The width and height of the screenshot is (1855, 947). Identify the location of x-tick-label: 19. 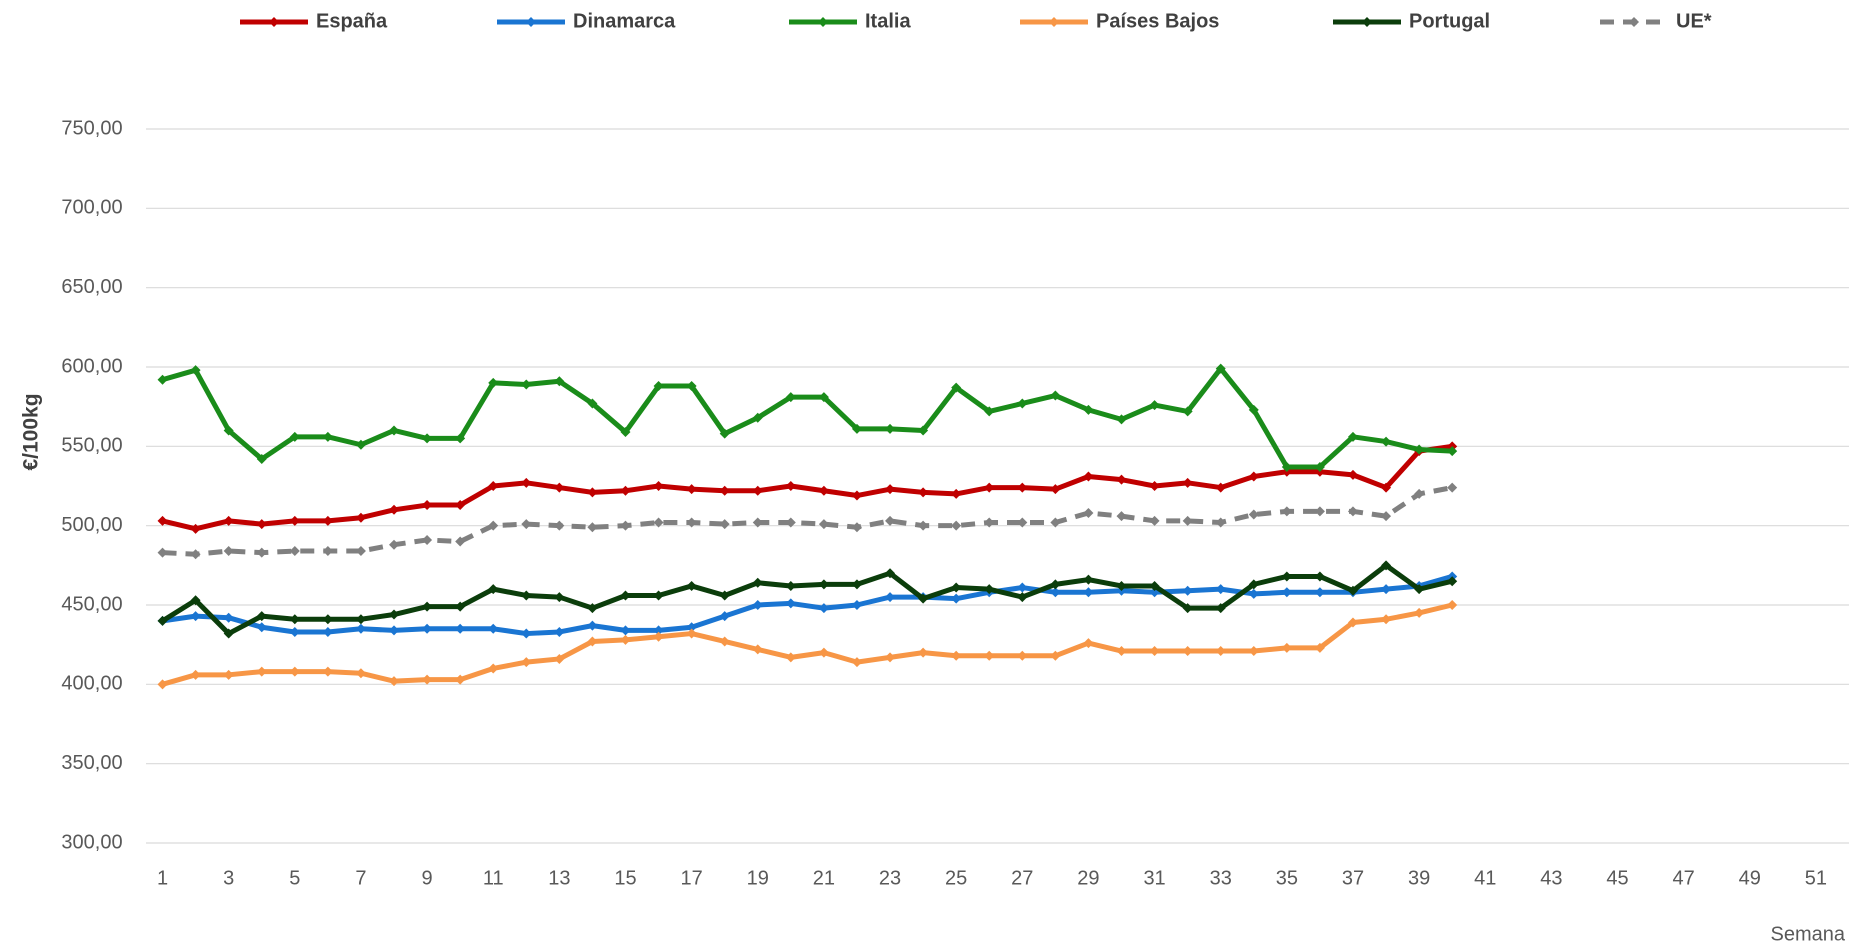
(758, 878).